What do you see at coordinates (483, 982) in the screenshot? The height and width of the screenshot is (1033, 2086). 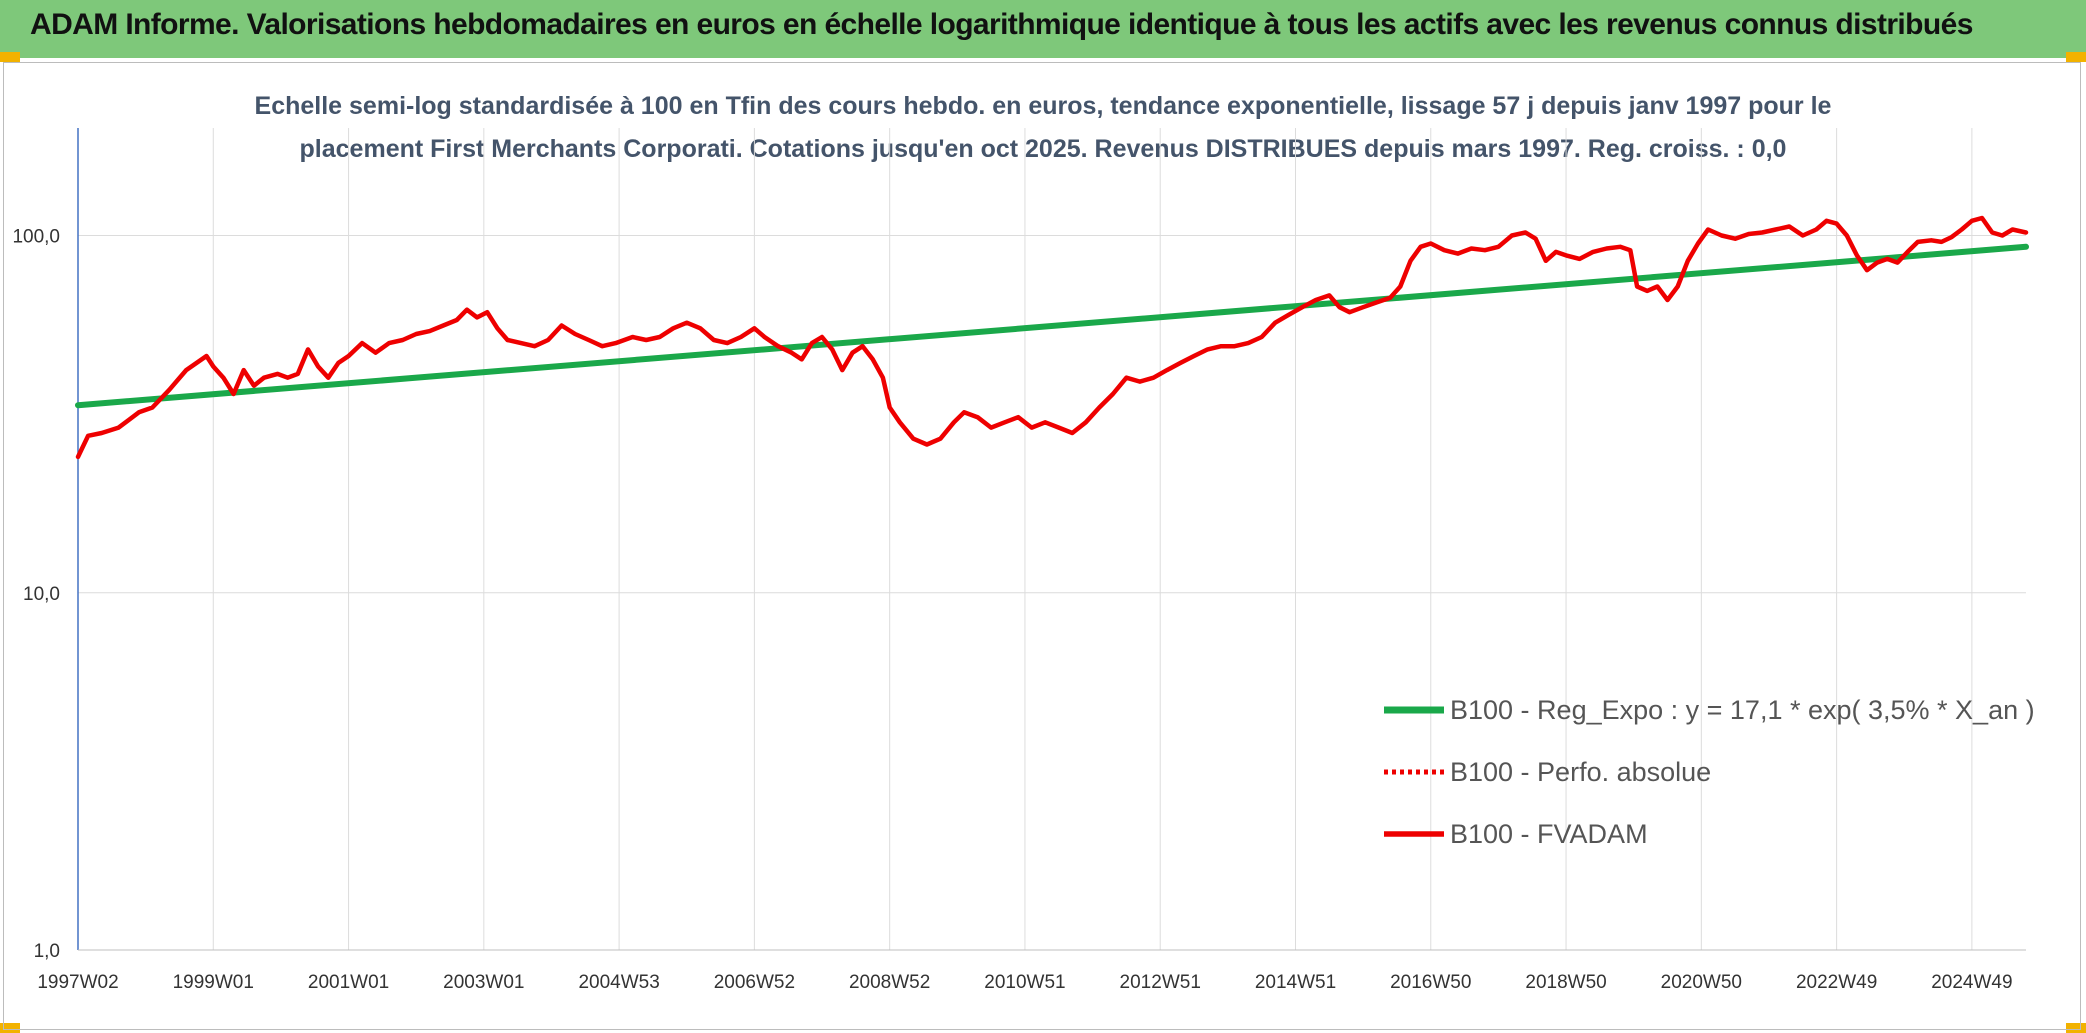 I see `x-tick-label: 2003W01` at bounding box center [483, 982].